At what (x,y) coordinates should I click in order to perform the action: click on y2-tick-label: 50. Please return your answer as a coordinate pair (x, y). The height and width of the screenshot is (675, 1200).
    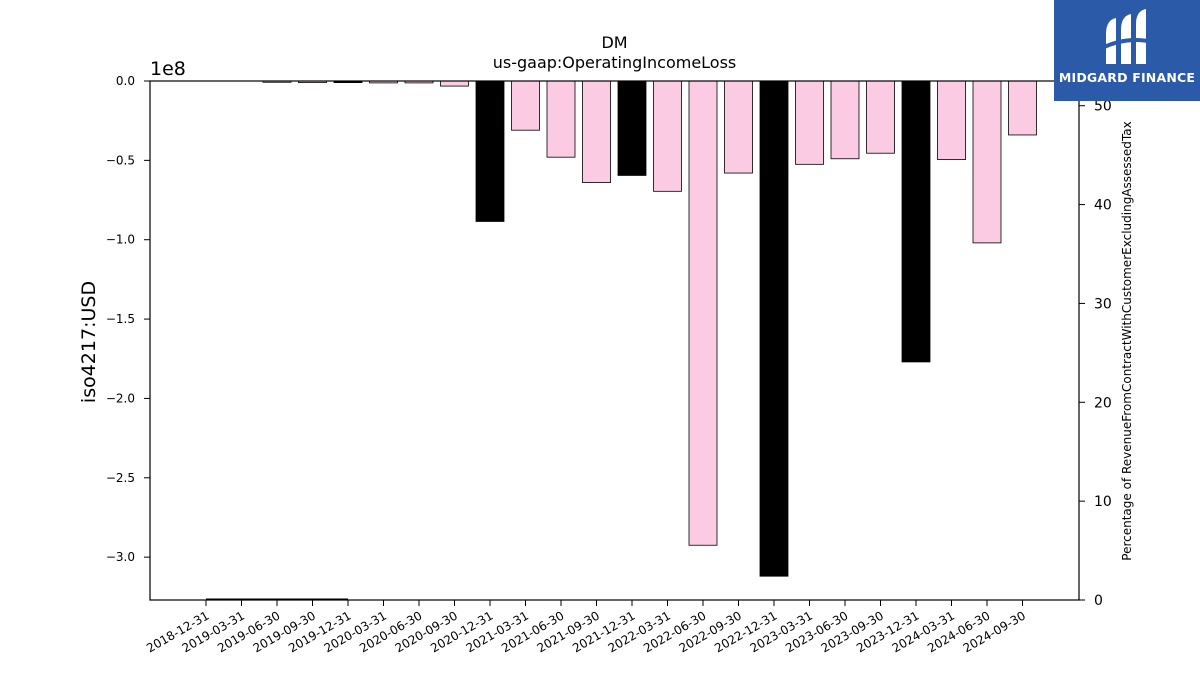
    Looking at the image, I should click on (1103, 107).